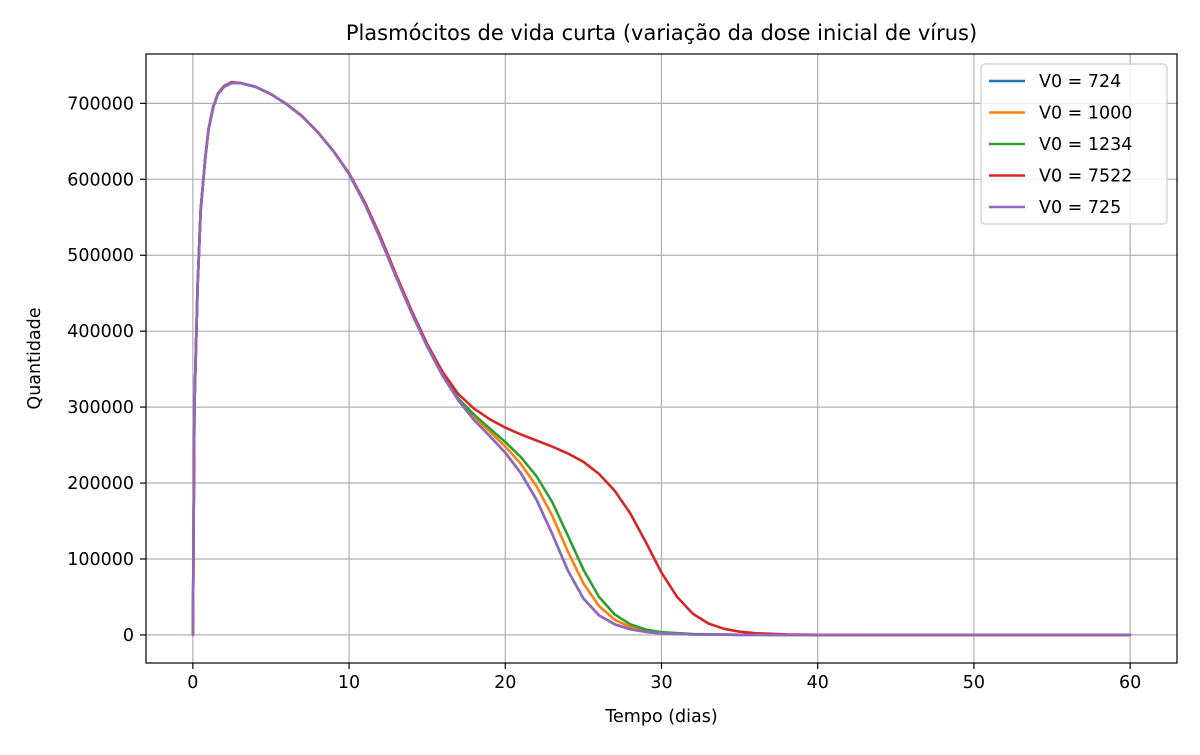 The height and width of the screenshot is (755, 1200). I want to click on legend-label: V0 = 724, so click(1080, 82).